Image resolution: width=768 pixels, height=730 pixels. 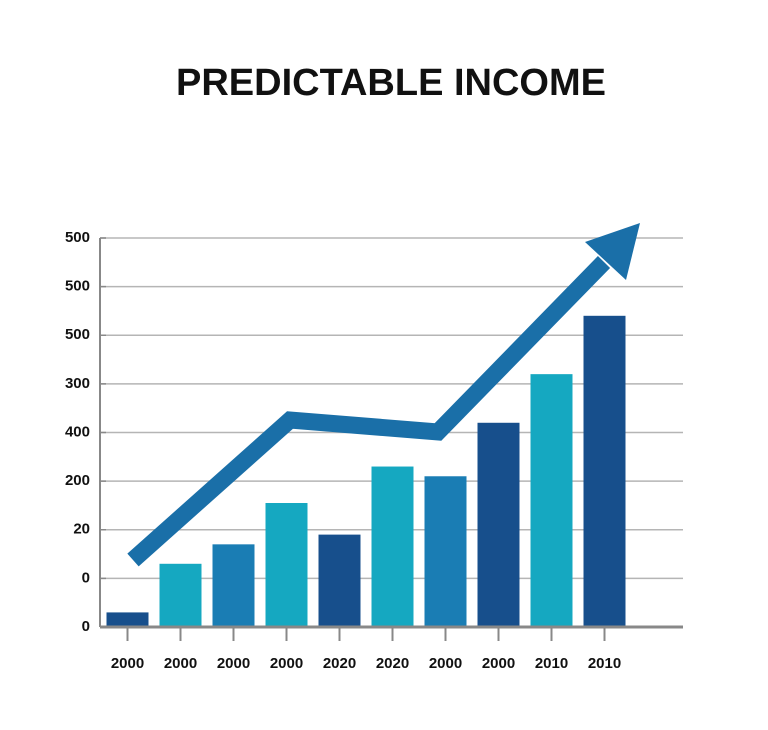 I want to click on y-tick-label: 200, so click(x=77, y=480).